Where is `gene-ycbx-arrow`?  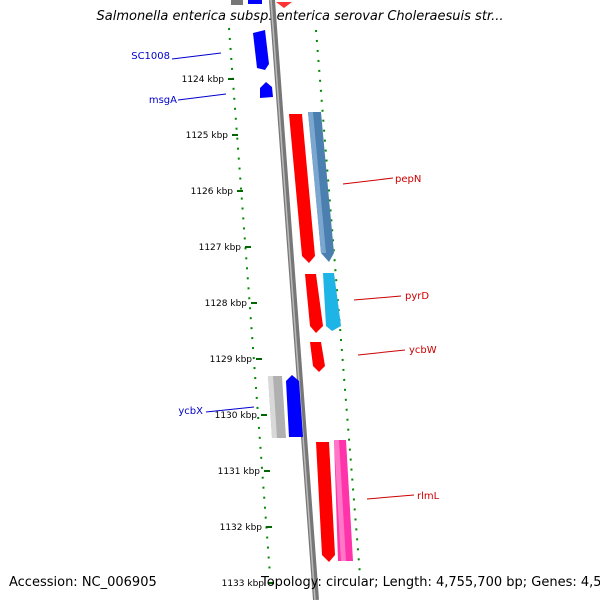
gene-ycbx-arrow is located at coordinates (294, 406).